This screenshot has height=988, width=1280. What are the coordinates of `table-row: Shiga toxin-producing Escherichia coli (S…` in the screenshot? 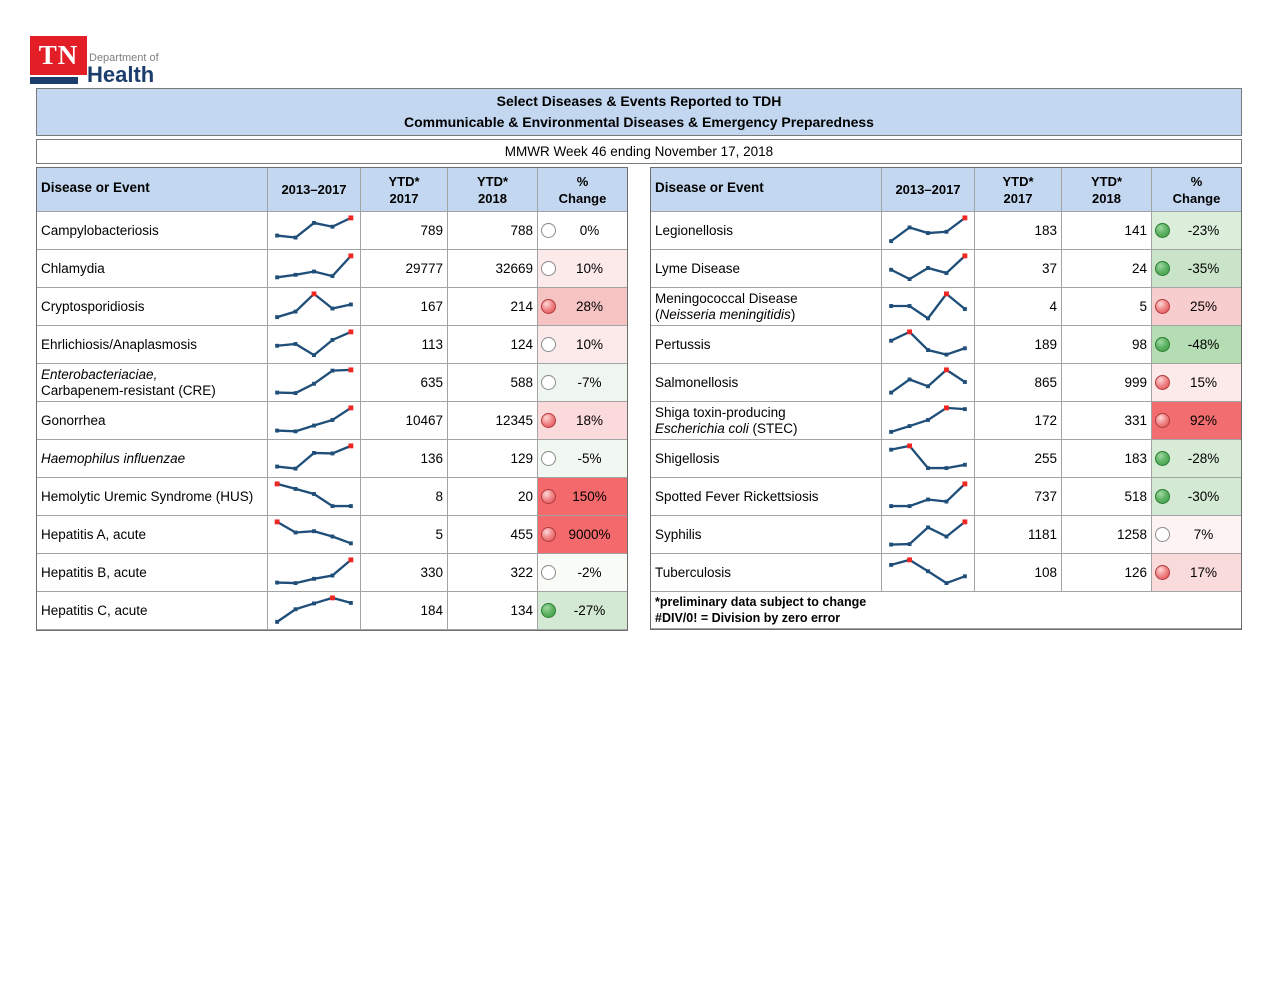 It's located at (946, 421).